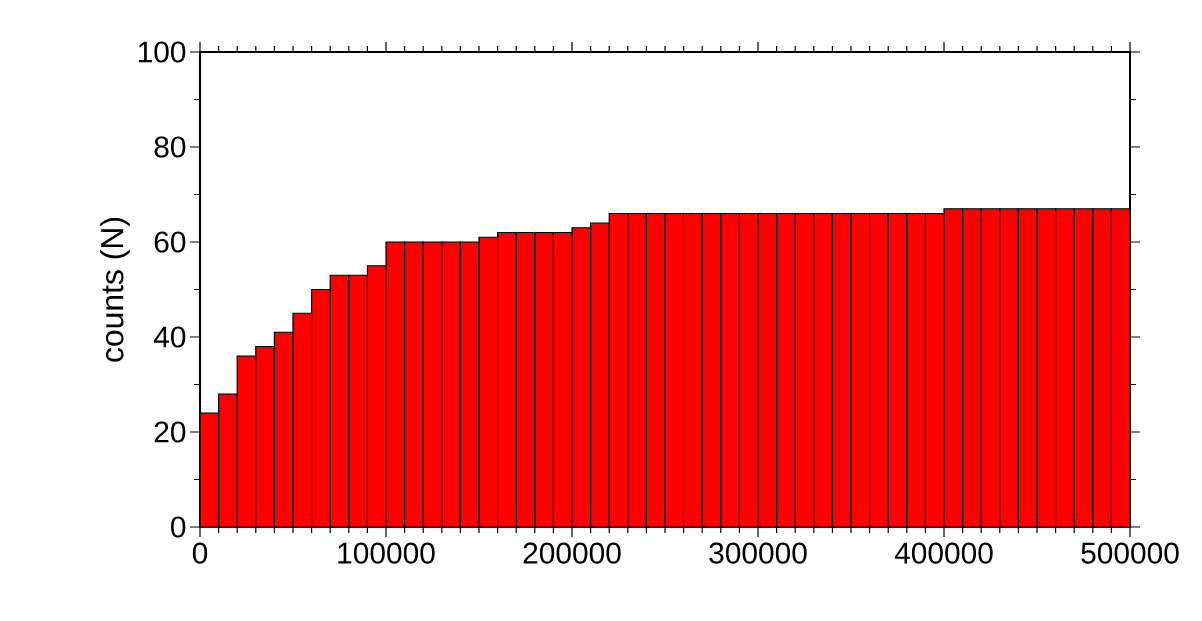  I want to click on x-tick-label: 500000, so click(1130, 553).